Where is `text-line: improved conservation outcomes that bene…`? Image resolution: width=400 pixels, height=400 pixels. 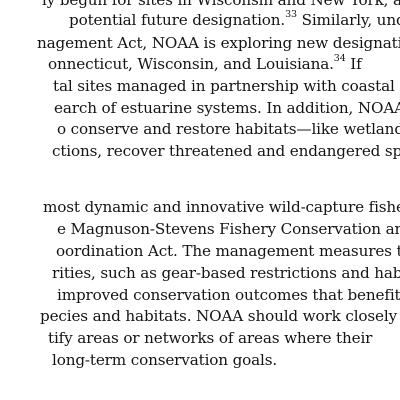
text-line: improved conservation outcomes that bene… is located at coordinates (228, 295).